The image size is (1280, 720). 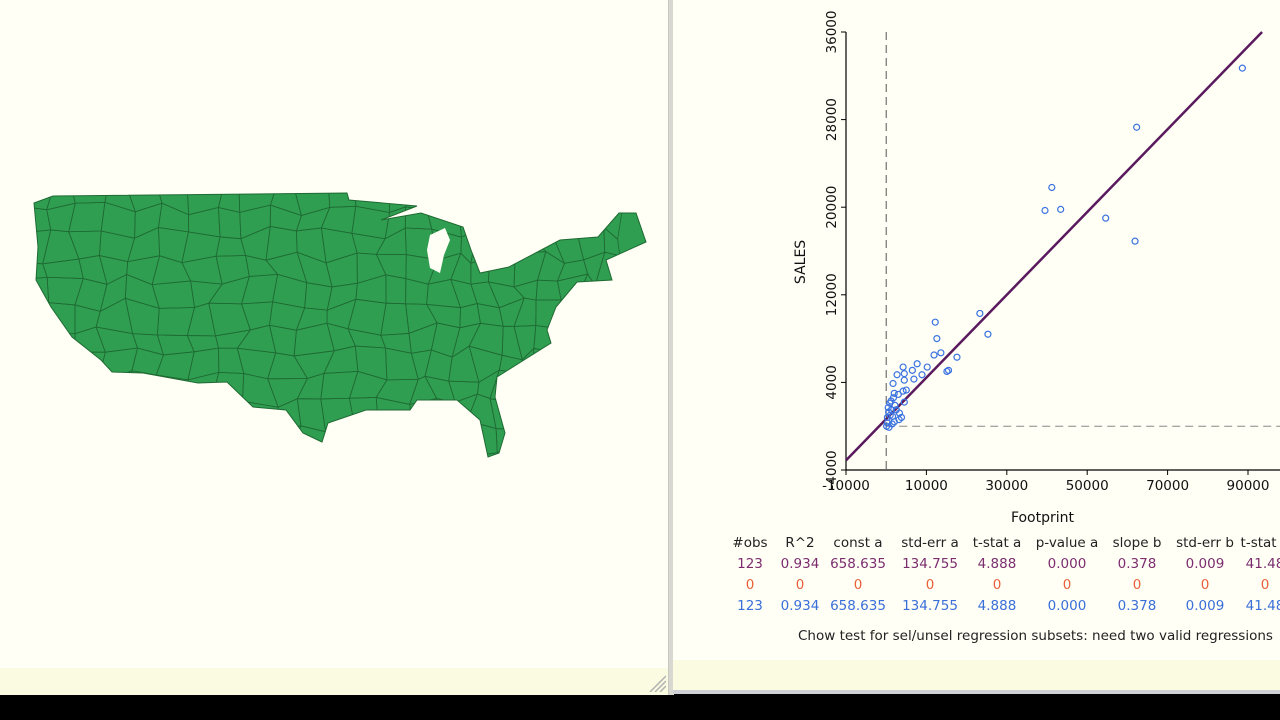 I want to click on x-tick-label: 30000, so click(x=1006, y=486).